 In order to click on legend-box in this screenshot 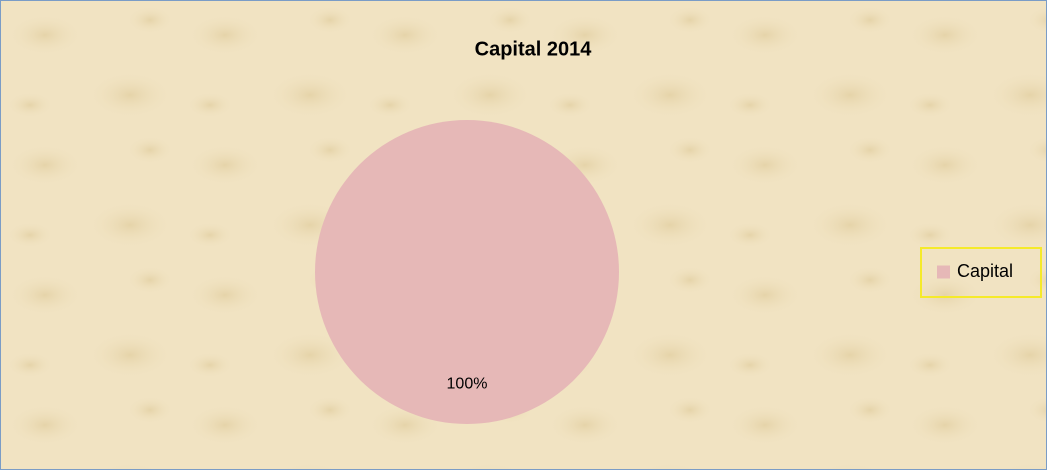, I will do `click(981, 272)`.